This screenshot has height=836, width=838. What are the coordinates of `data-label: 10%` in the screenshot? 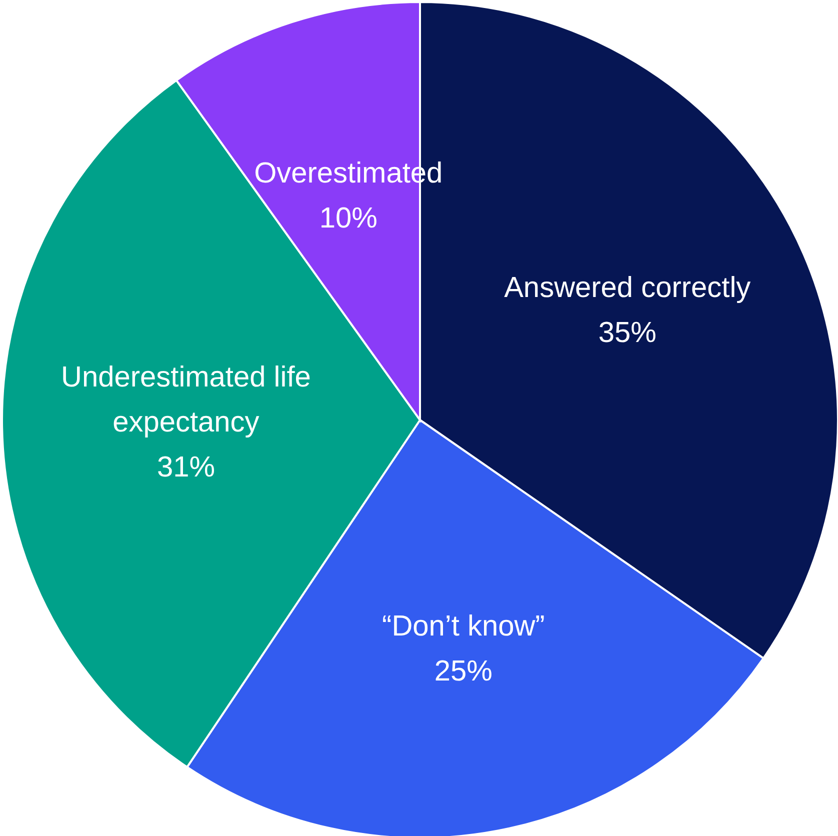 It's located at (348, 218).